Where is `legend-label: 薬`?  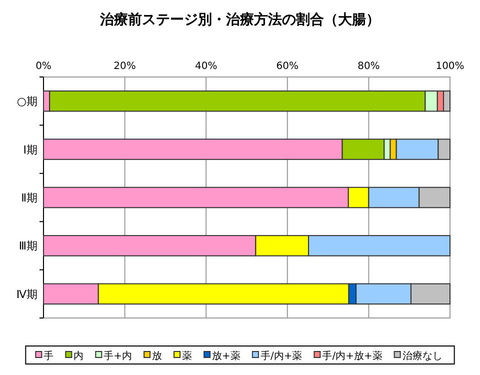 legend-label: 薬 is located at coordinates (187, 356).